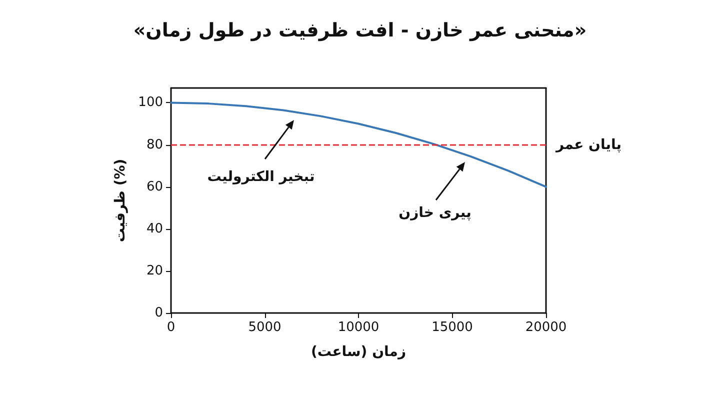 The height and width of the screenshot is (393, 720). I want to click on x-tick-label: 5000, so click(265, 327).